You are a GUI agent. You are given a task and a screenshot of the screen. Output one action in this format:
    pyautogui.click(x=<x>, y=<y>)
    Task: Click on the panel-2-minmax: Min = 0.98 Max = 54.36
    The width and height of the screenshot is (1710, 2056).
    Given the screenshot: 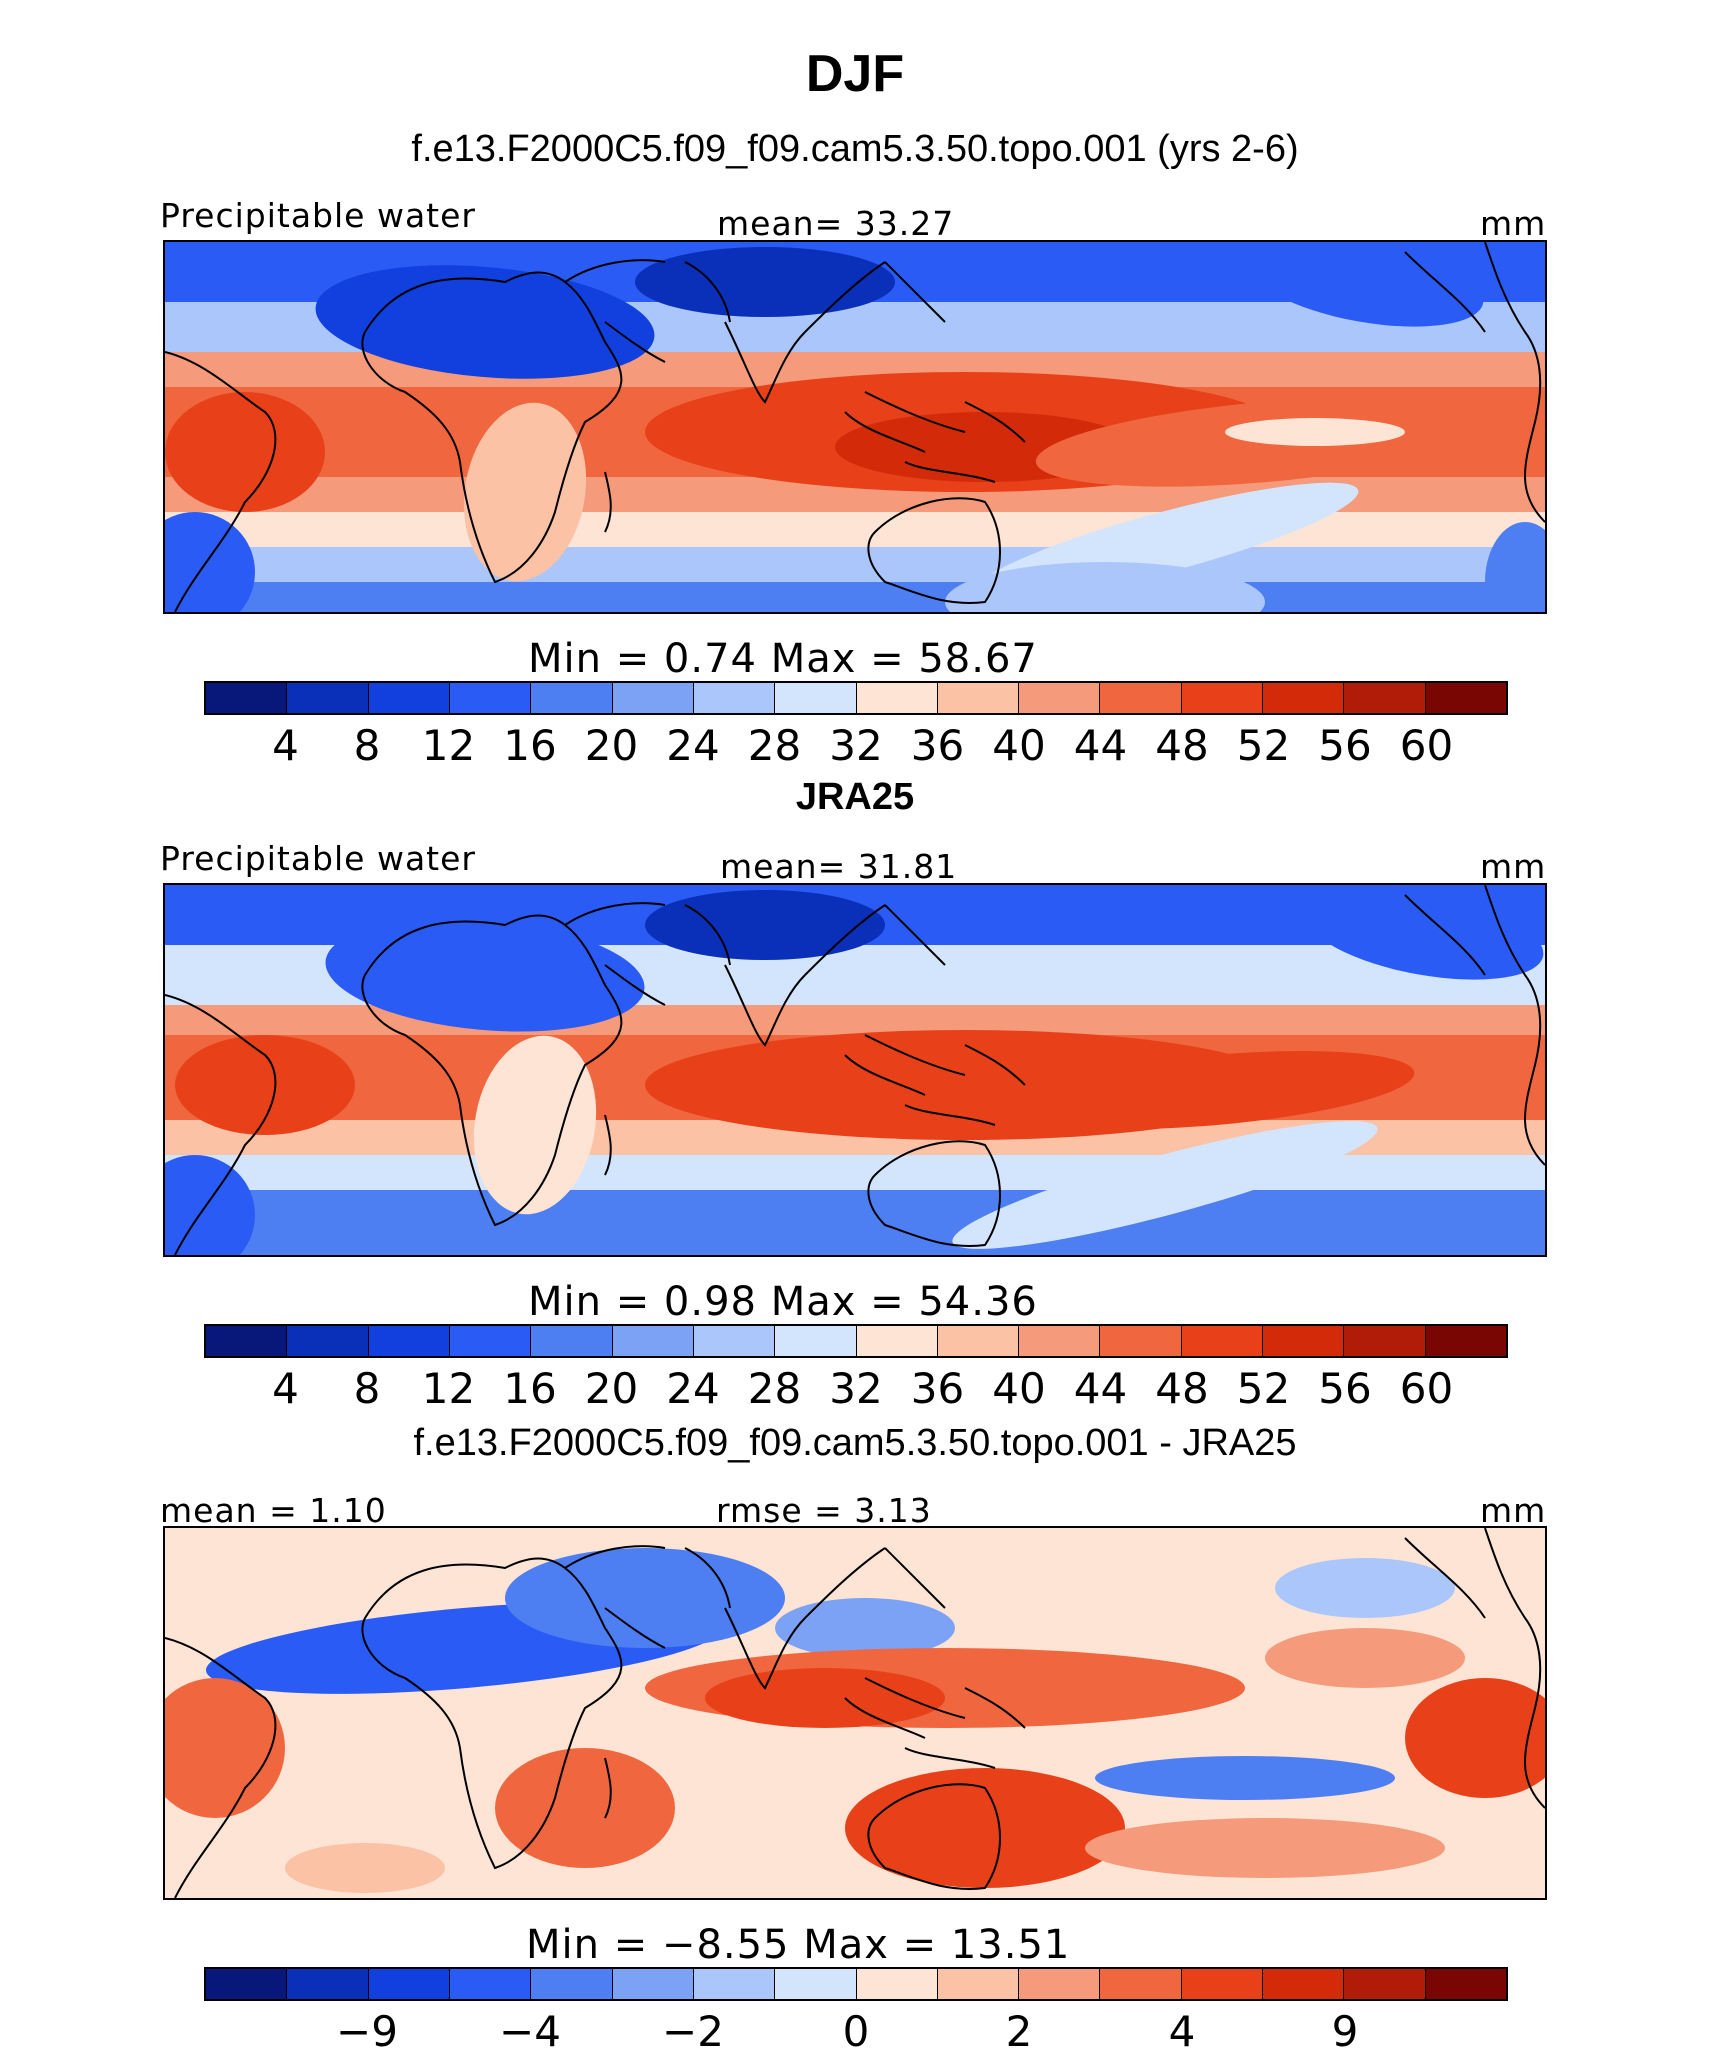 What is the action you would take?
    pyautogui.click(x=783, y=1302)
    